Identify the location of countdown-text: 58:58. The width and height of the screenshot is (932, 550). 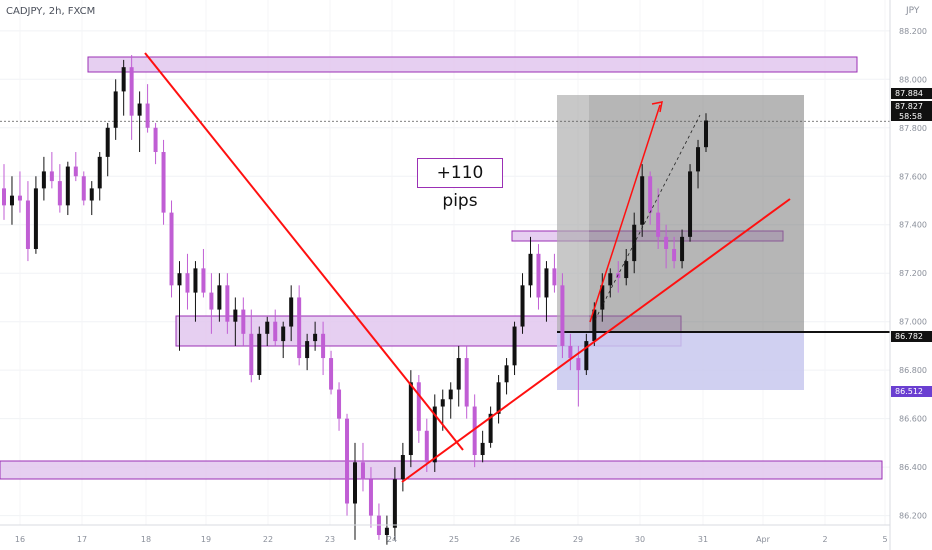
(910, 116).